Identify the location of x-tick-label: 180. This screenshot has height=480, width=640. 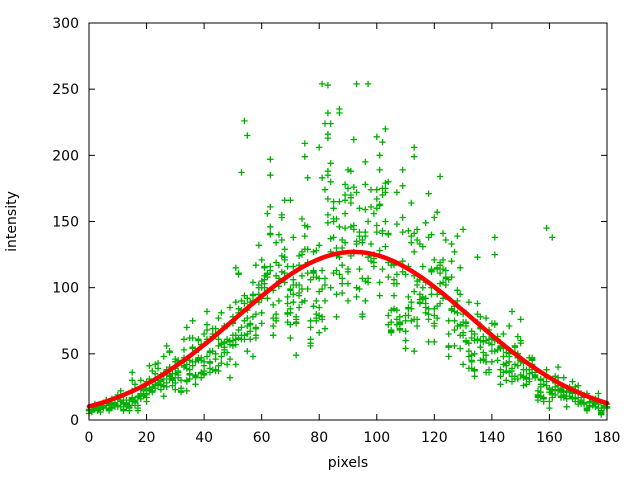
(607, 438).